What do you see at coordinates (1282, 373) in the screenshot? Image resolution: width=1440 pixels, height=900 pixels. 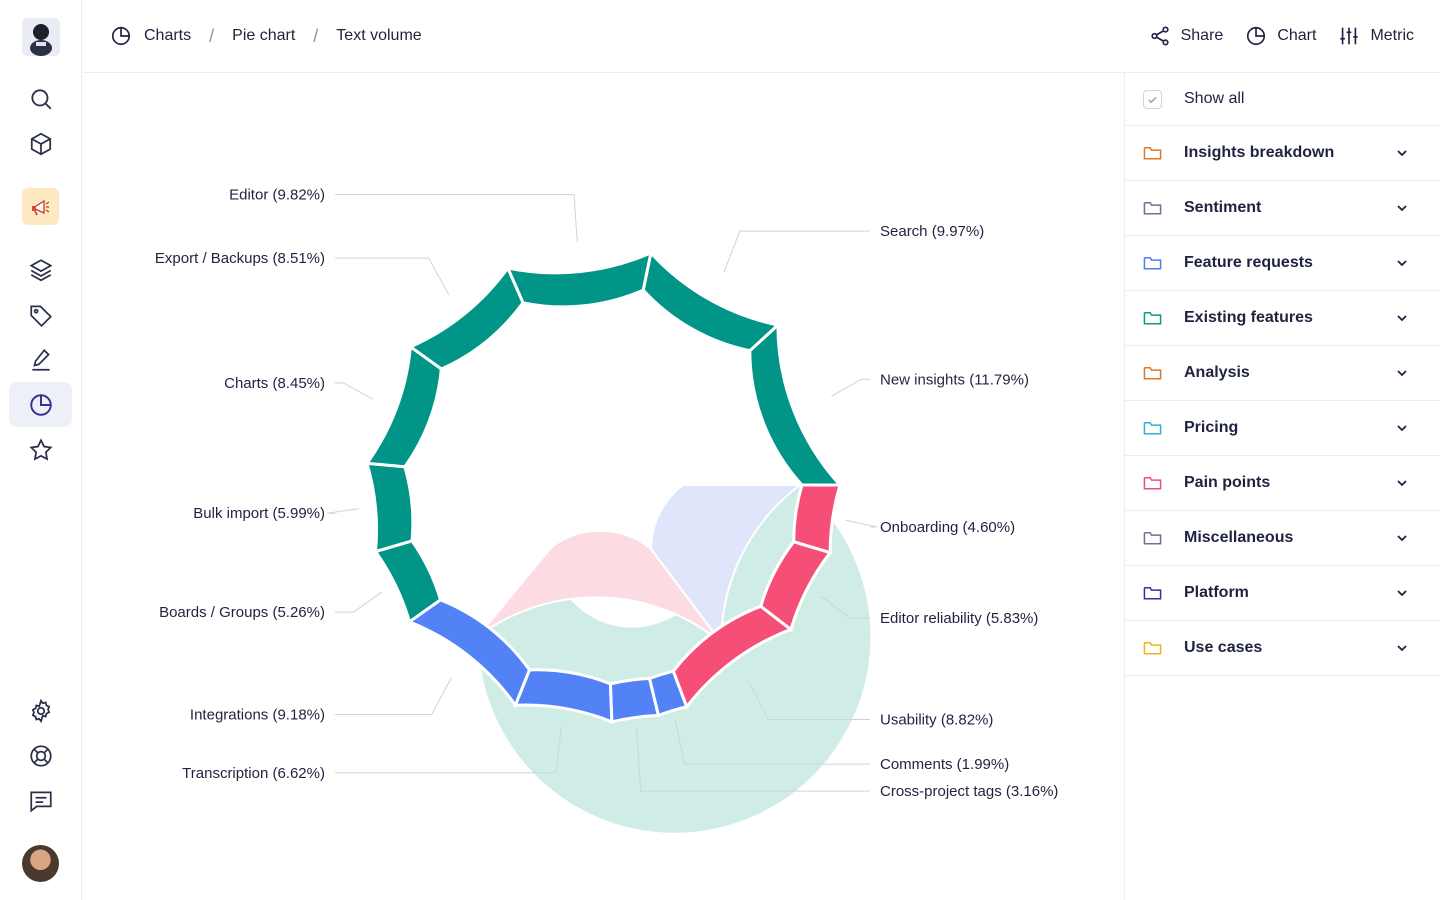 I see `group-row: Analysis` at bounding box center [1282, 373].